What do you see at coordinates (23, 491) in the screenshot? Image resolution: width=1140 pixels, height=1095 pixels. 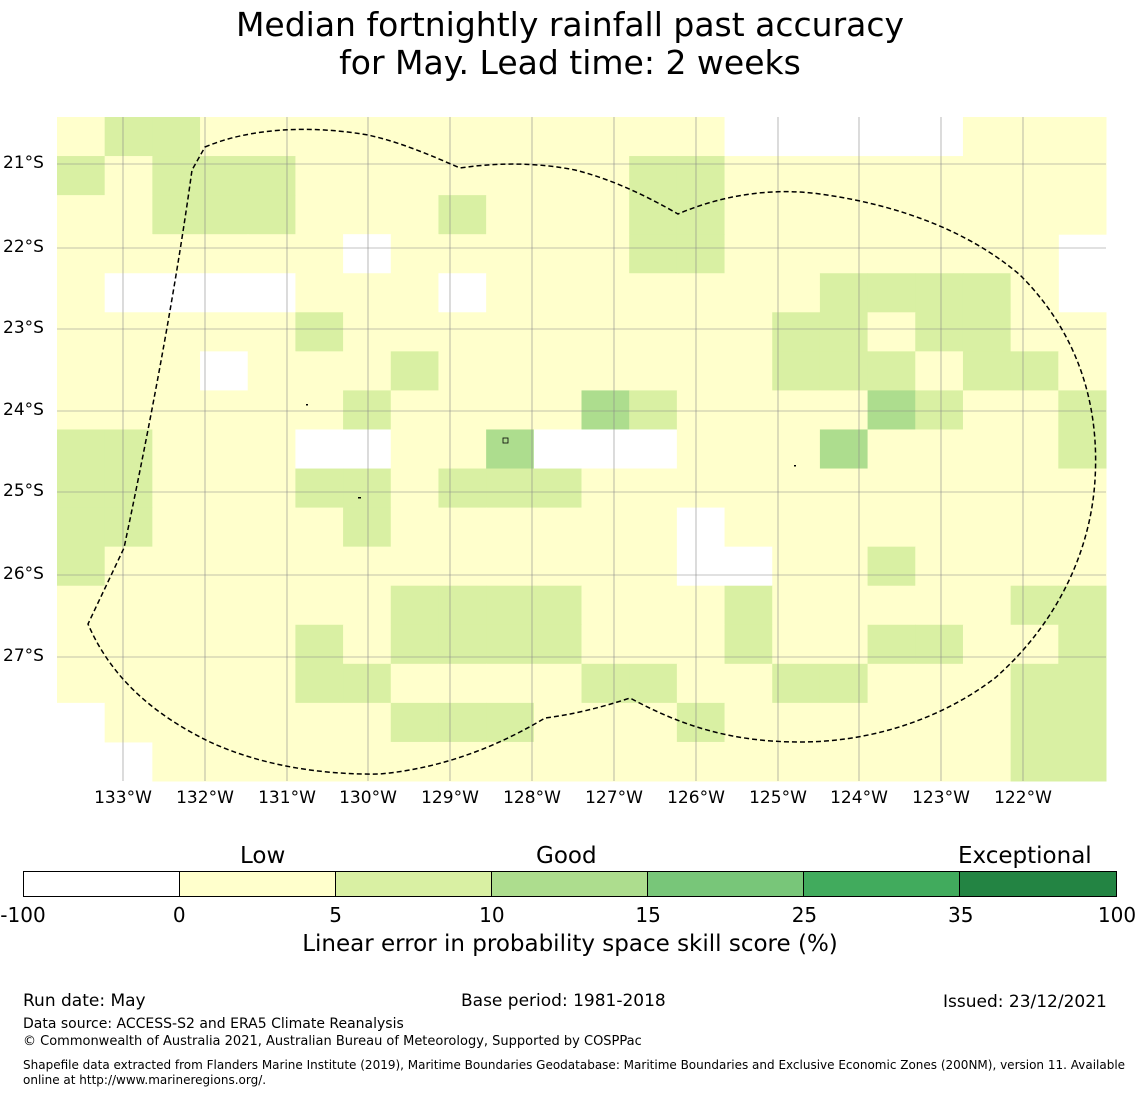 I see `latitude-label: 25°S` at bounding box center [23, 491].